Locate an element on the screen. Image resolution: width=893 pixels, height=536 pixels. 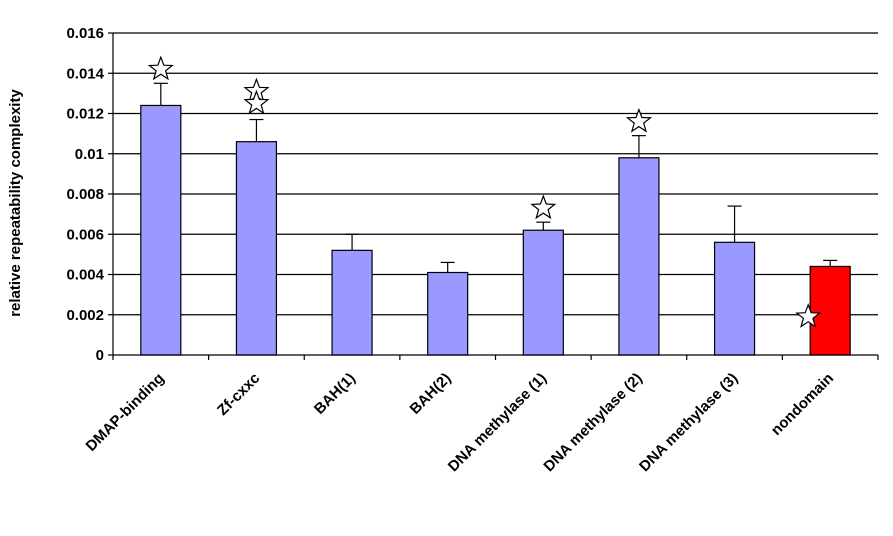
y-tick-label: 0 is located at coordinates (100, 355).